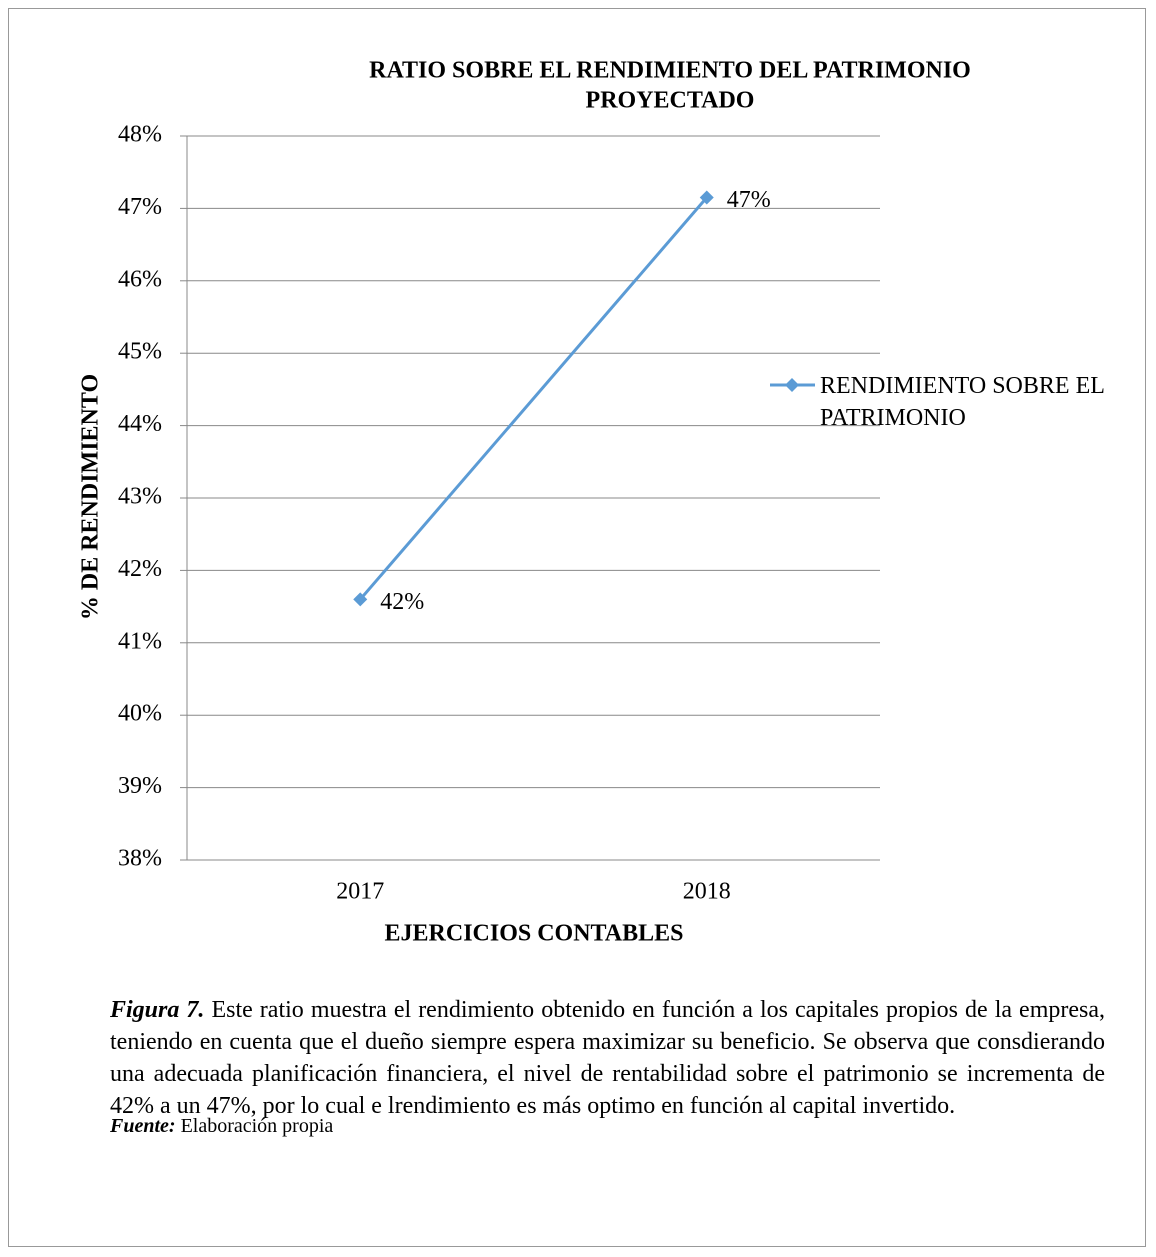  Describe the element at coordinates (140, 207) in the screenshot. I see `y-tick-label: 47%` at that location.